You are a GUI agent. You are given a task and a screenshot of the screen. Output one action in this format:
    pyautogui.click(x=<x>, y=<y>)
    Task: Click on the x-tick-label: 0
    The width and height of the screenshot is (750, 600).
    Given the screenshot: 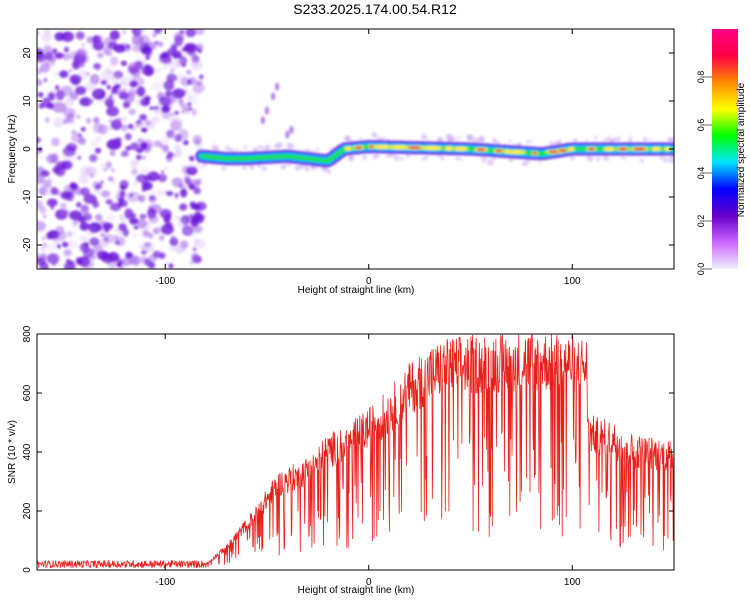 What is the action you would take?
    pyautogui.click(x=369, y=582)
    